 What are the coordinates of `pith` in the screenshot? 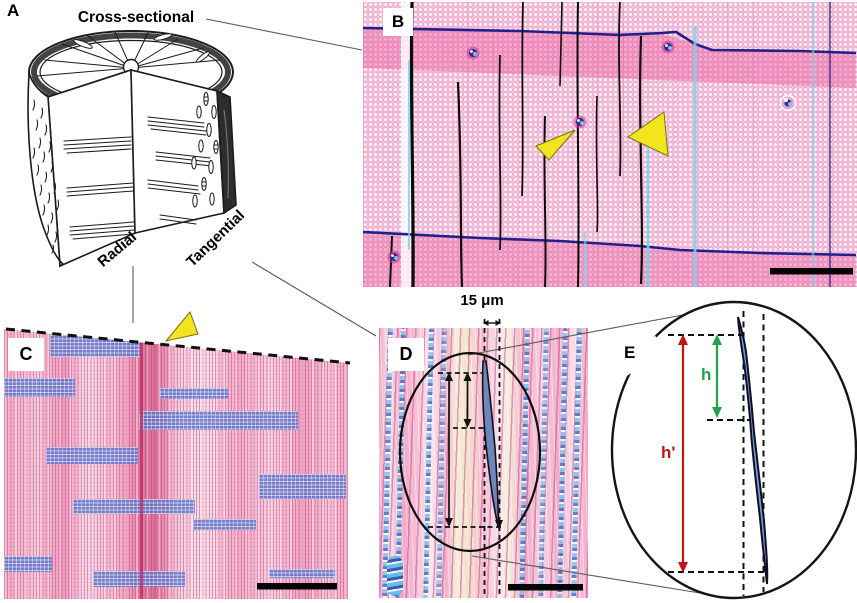 It's located at (131, 67).